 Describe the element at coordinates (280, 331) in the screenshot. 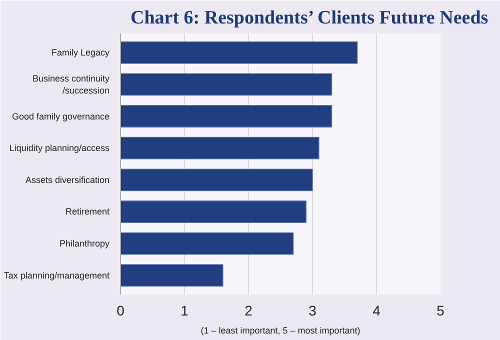

I see `text: (1 – least important, 5 – most important)` at that location.